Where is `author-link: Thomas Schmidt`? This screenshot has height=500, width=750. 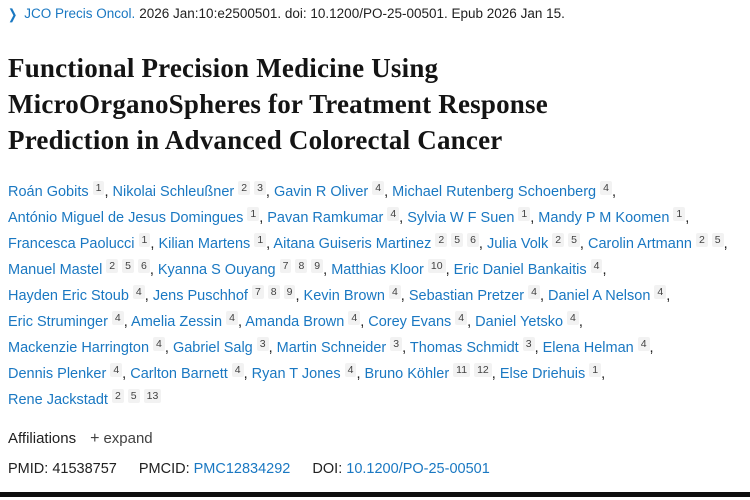 author-link: Thomas Schmidt is located at coordinates (464, 348).